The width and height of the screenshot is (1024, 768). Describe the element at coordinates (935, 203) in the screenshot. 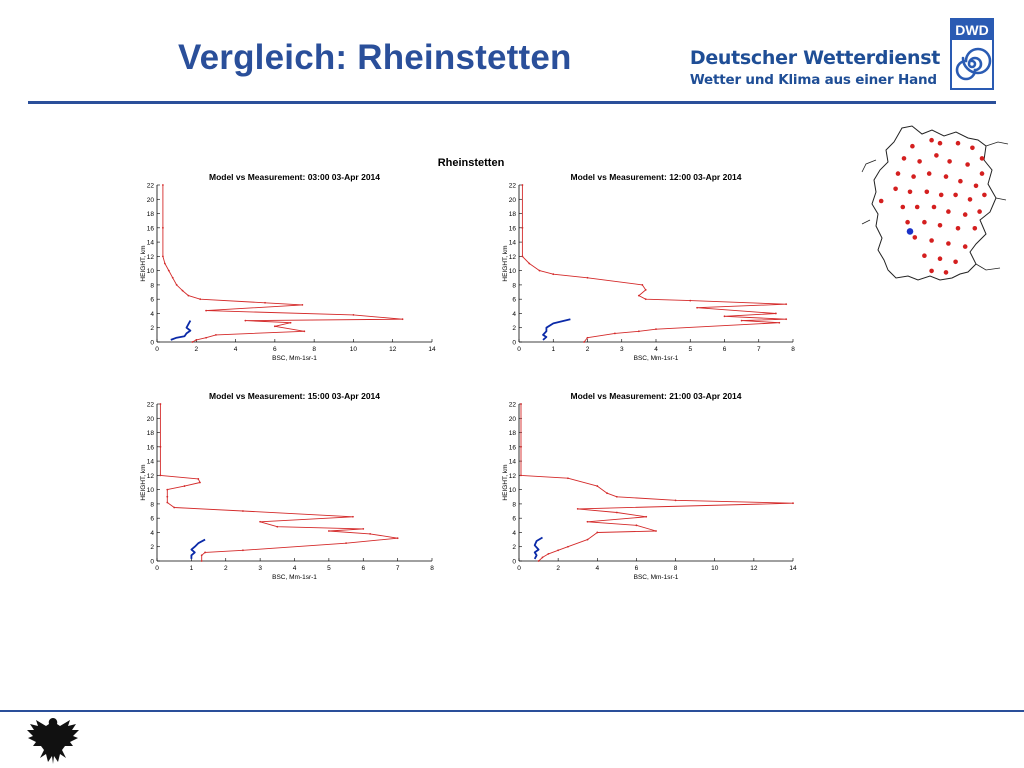

I see `station-map` at that location.